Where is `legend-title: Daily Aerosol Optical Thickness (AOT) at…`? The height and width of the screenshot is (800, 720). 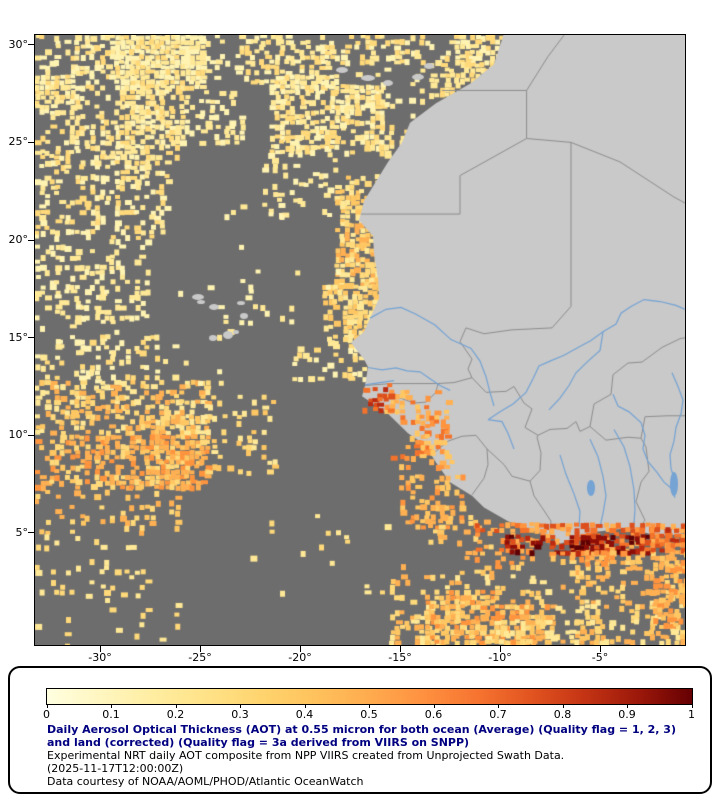
legend-title: Daily Aerosol Optical Thickness (AOT) at… is located at coordinates (361, 736).